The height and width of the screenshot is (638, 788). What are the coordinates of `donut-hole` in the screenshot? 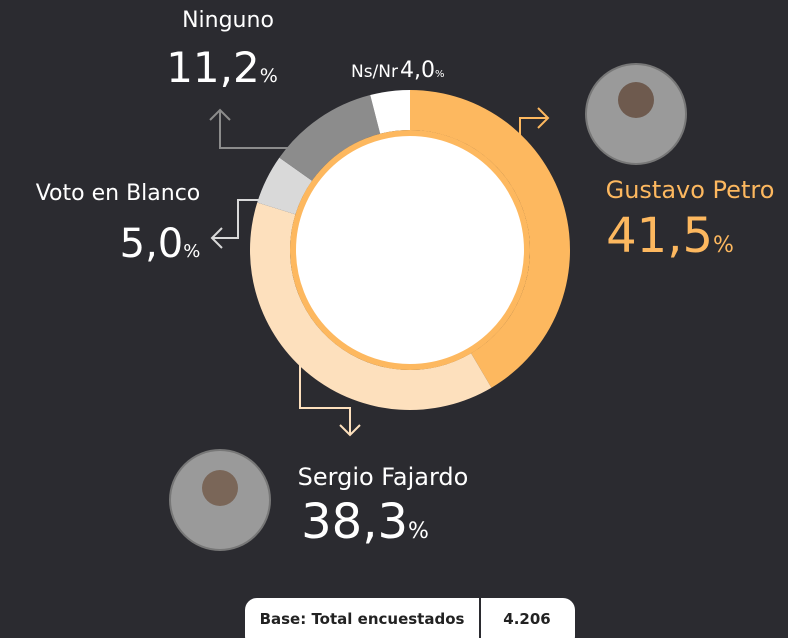 It's located at (410, 250).